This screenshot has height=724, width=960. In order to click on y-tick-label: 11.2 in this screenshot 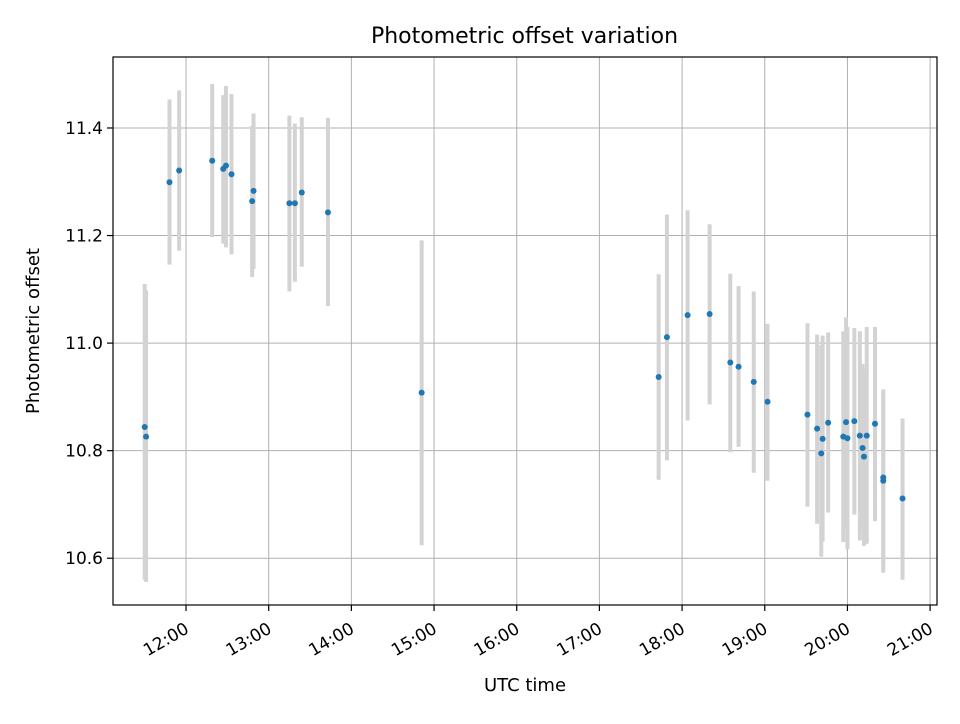, I will do `click(84, 237)`.